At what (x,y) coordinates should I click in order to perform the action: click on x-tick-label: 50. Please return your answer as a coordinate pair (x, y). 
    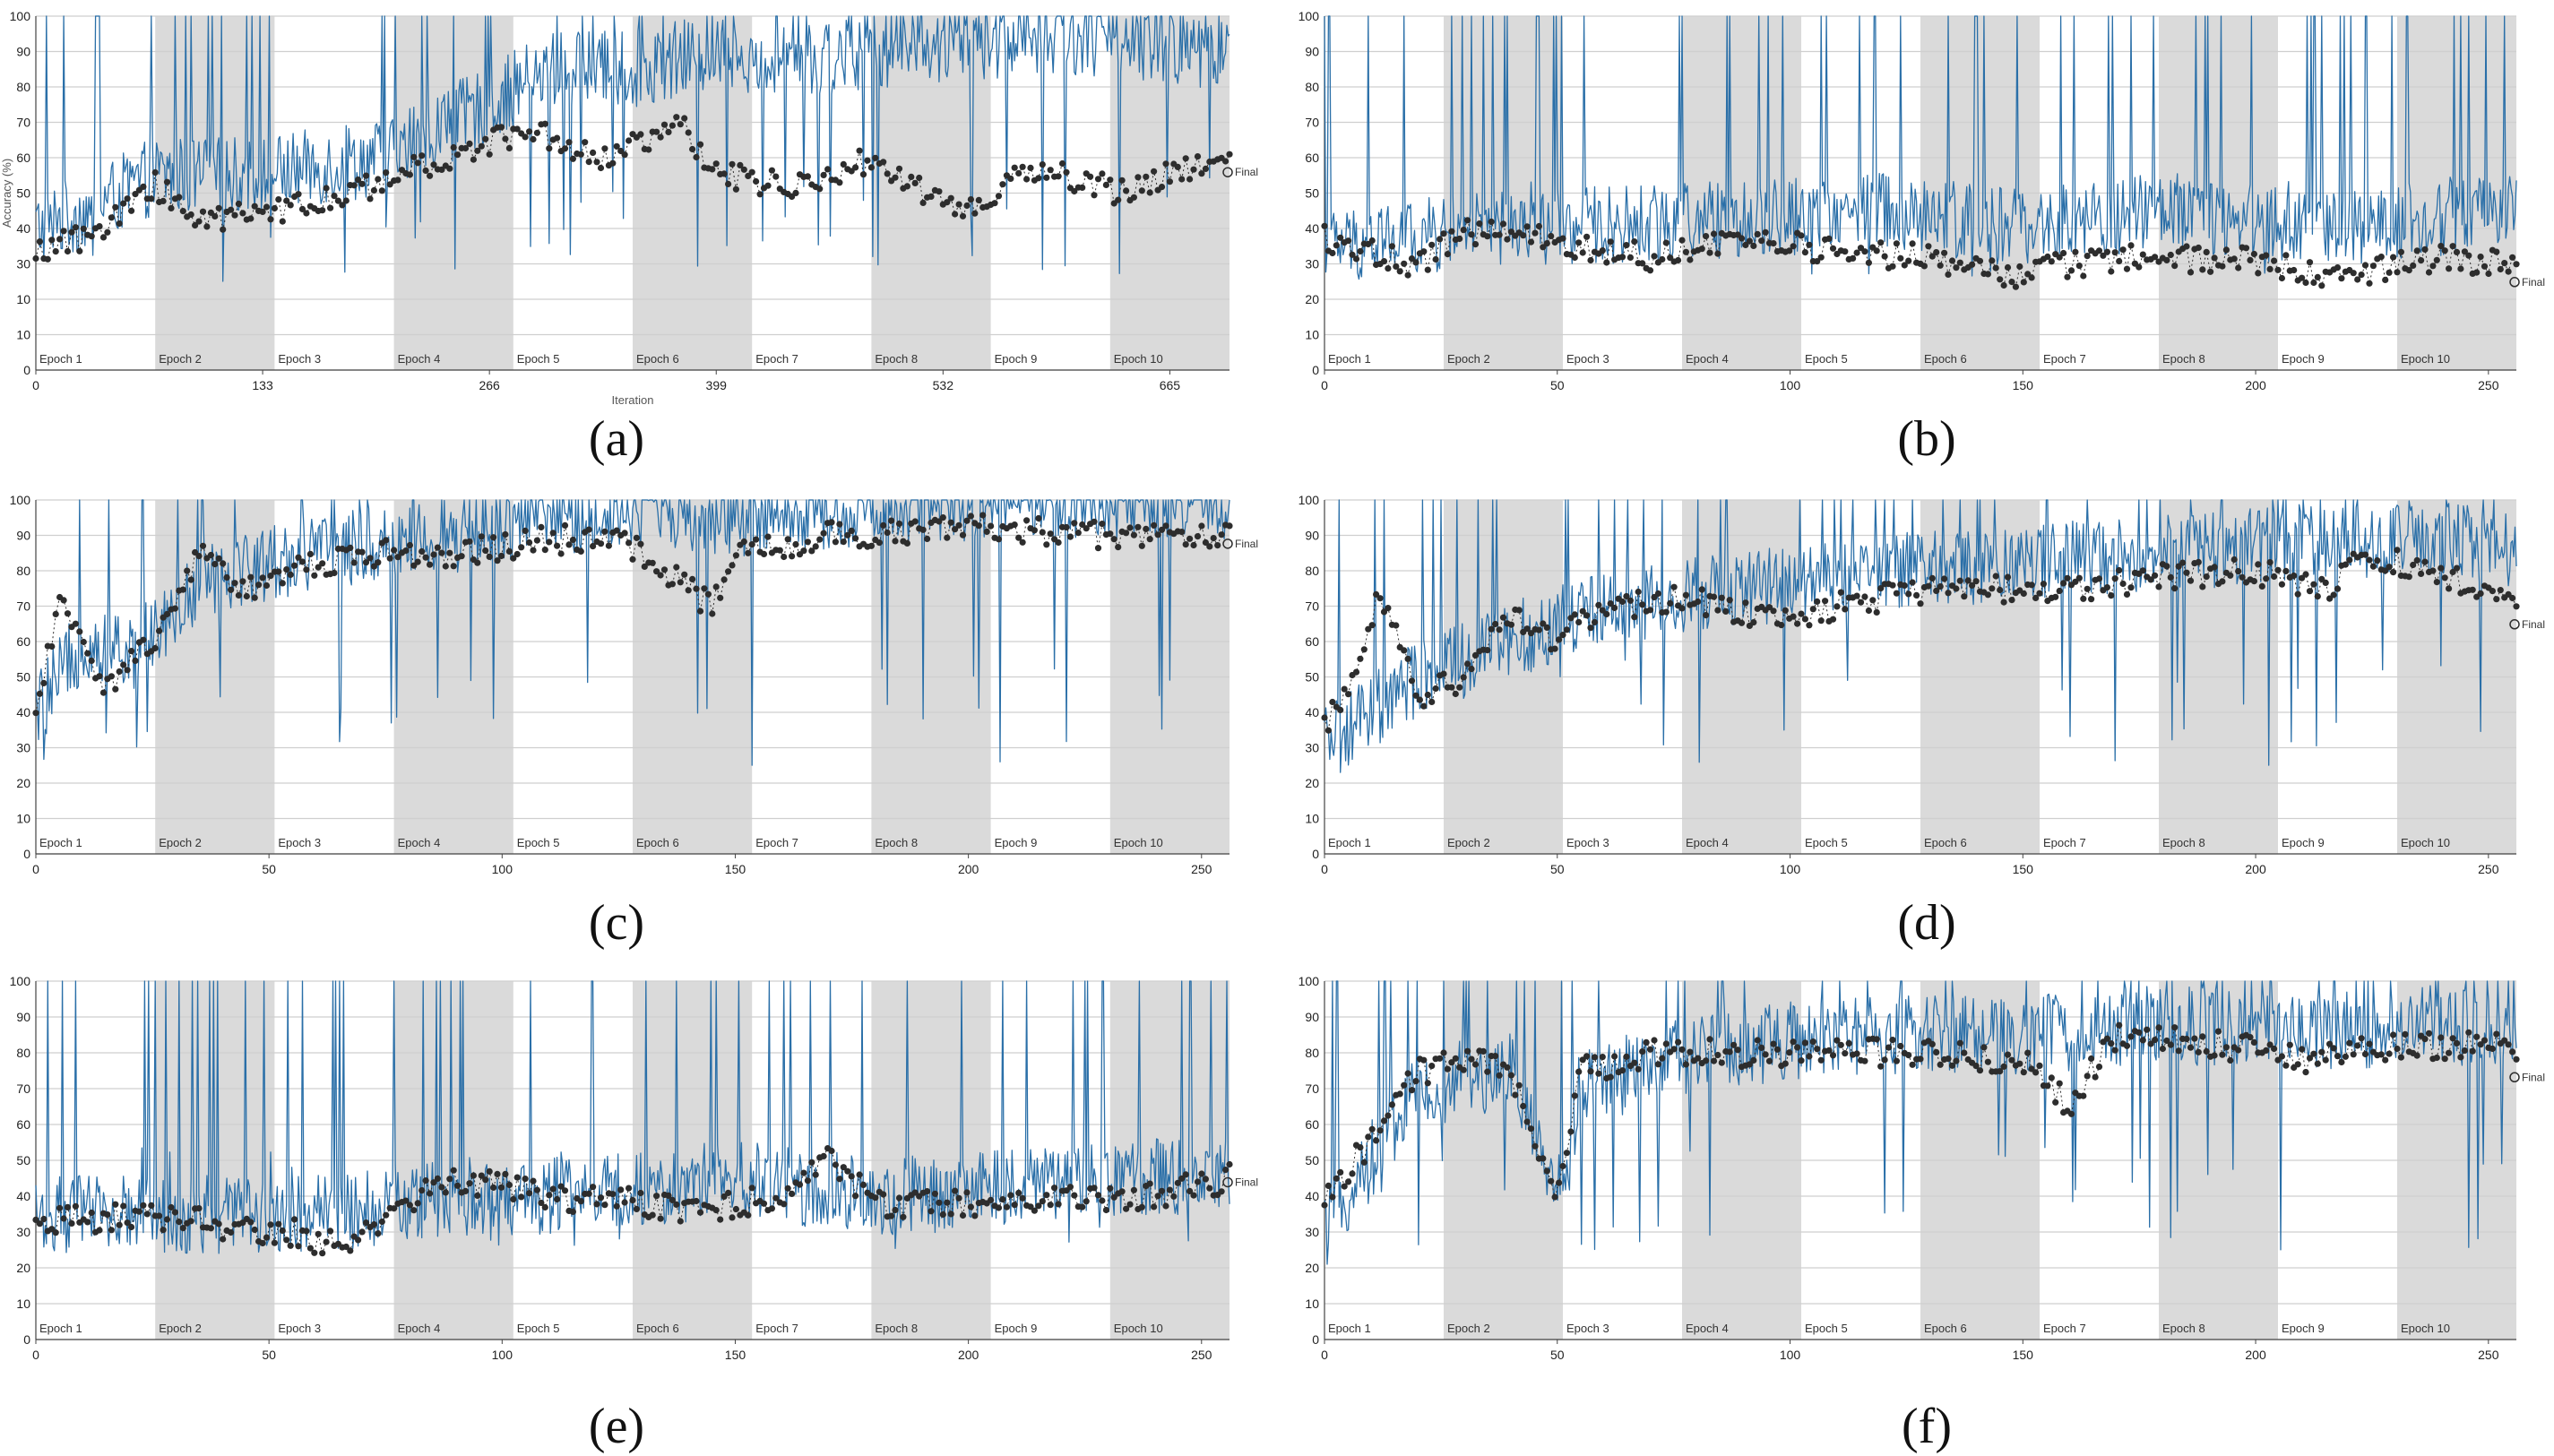
    Looking at the image, I should click on (1557, 1355).